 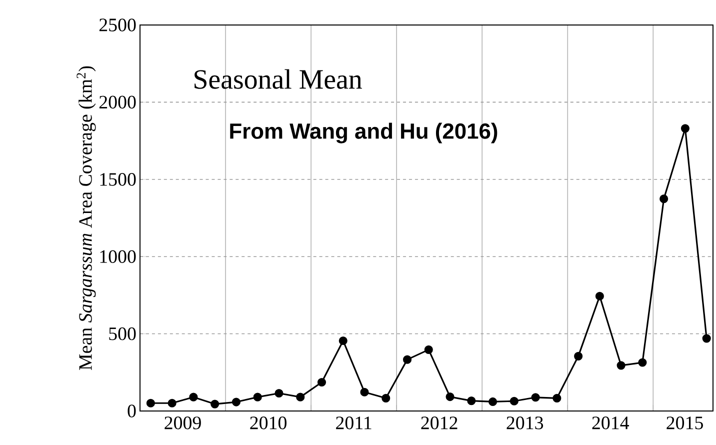 What do you see at coordinates (132, 411) in the screenshot?
I see `y-tick-label: 0` at bounding box center [132, 411].